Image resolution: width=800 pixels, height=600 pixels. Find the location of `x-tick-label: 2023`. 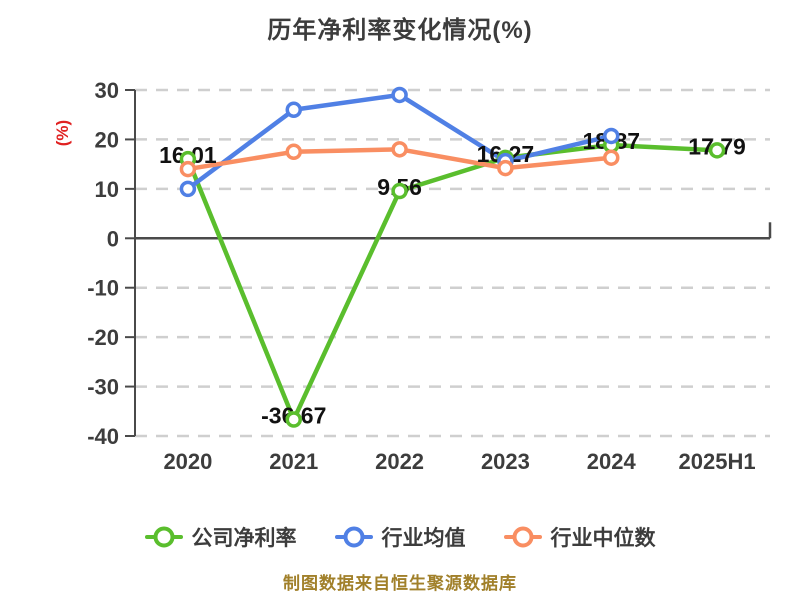

x-tick-label: 2023 is located at coordinates (505, 461).